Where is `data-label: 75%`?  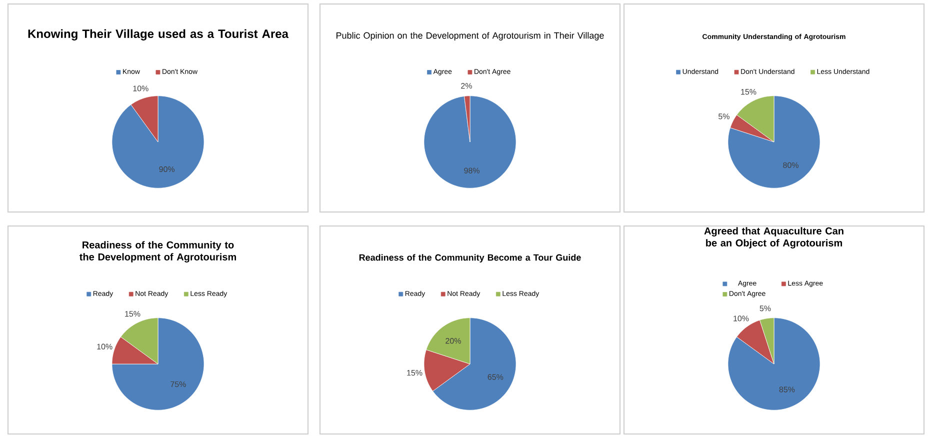
data-label: 75% is located at coordinates (178, 384).